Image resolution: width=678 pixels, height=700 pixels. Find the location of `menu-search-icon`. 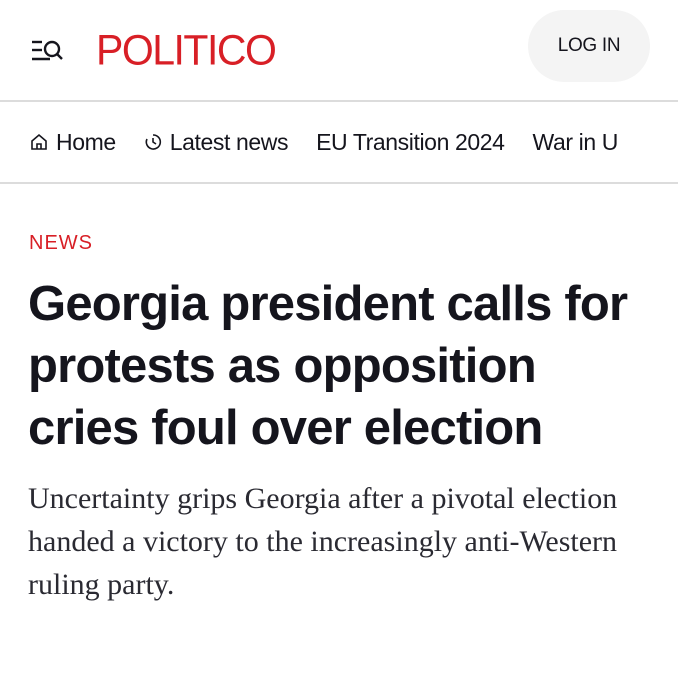

menu-search-icon is located at coordinates (47, 50).